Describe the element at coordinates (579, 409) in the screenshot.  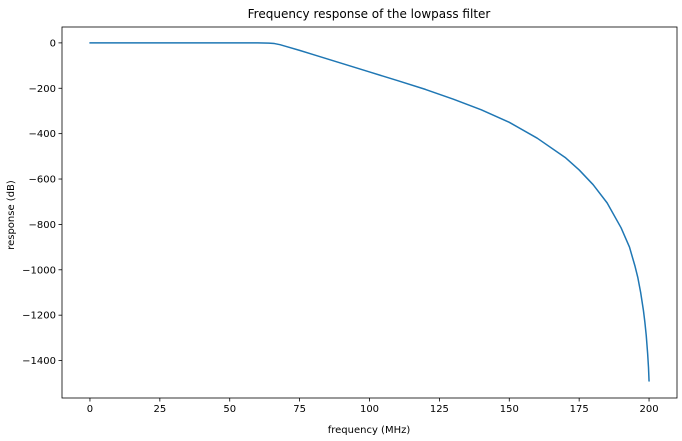
I see `x-tick-label: 175` at that location.